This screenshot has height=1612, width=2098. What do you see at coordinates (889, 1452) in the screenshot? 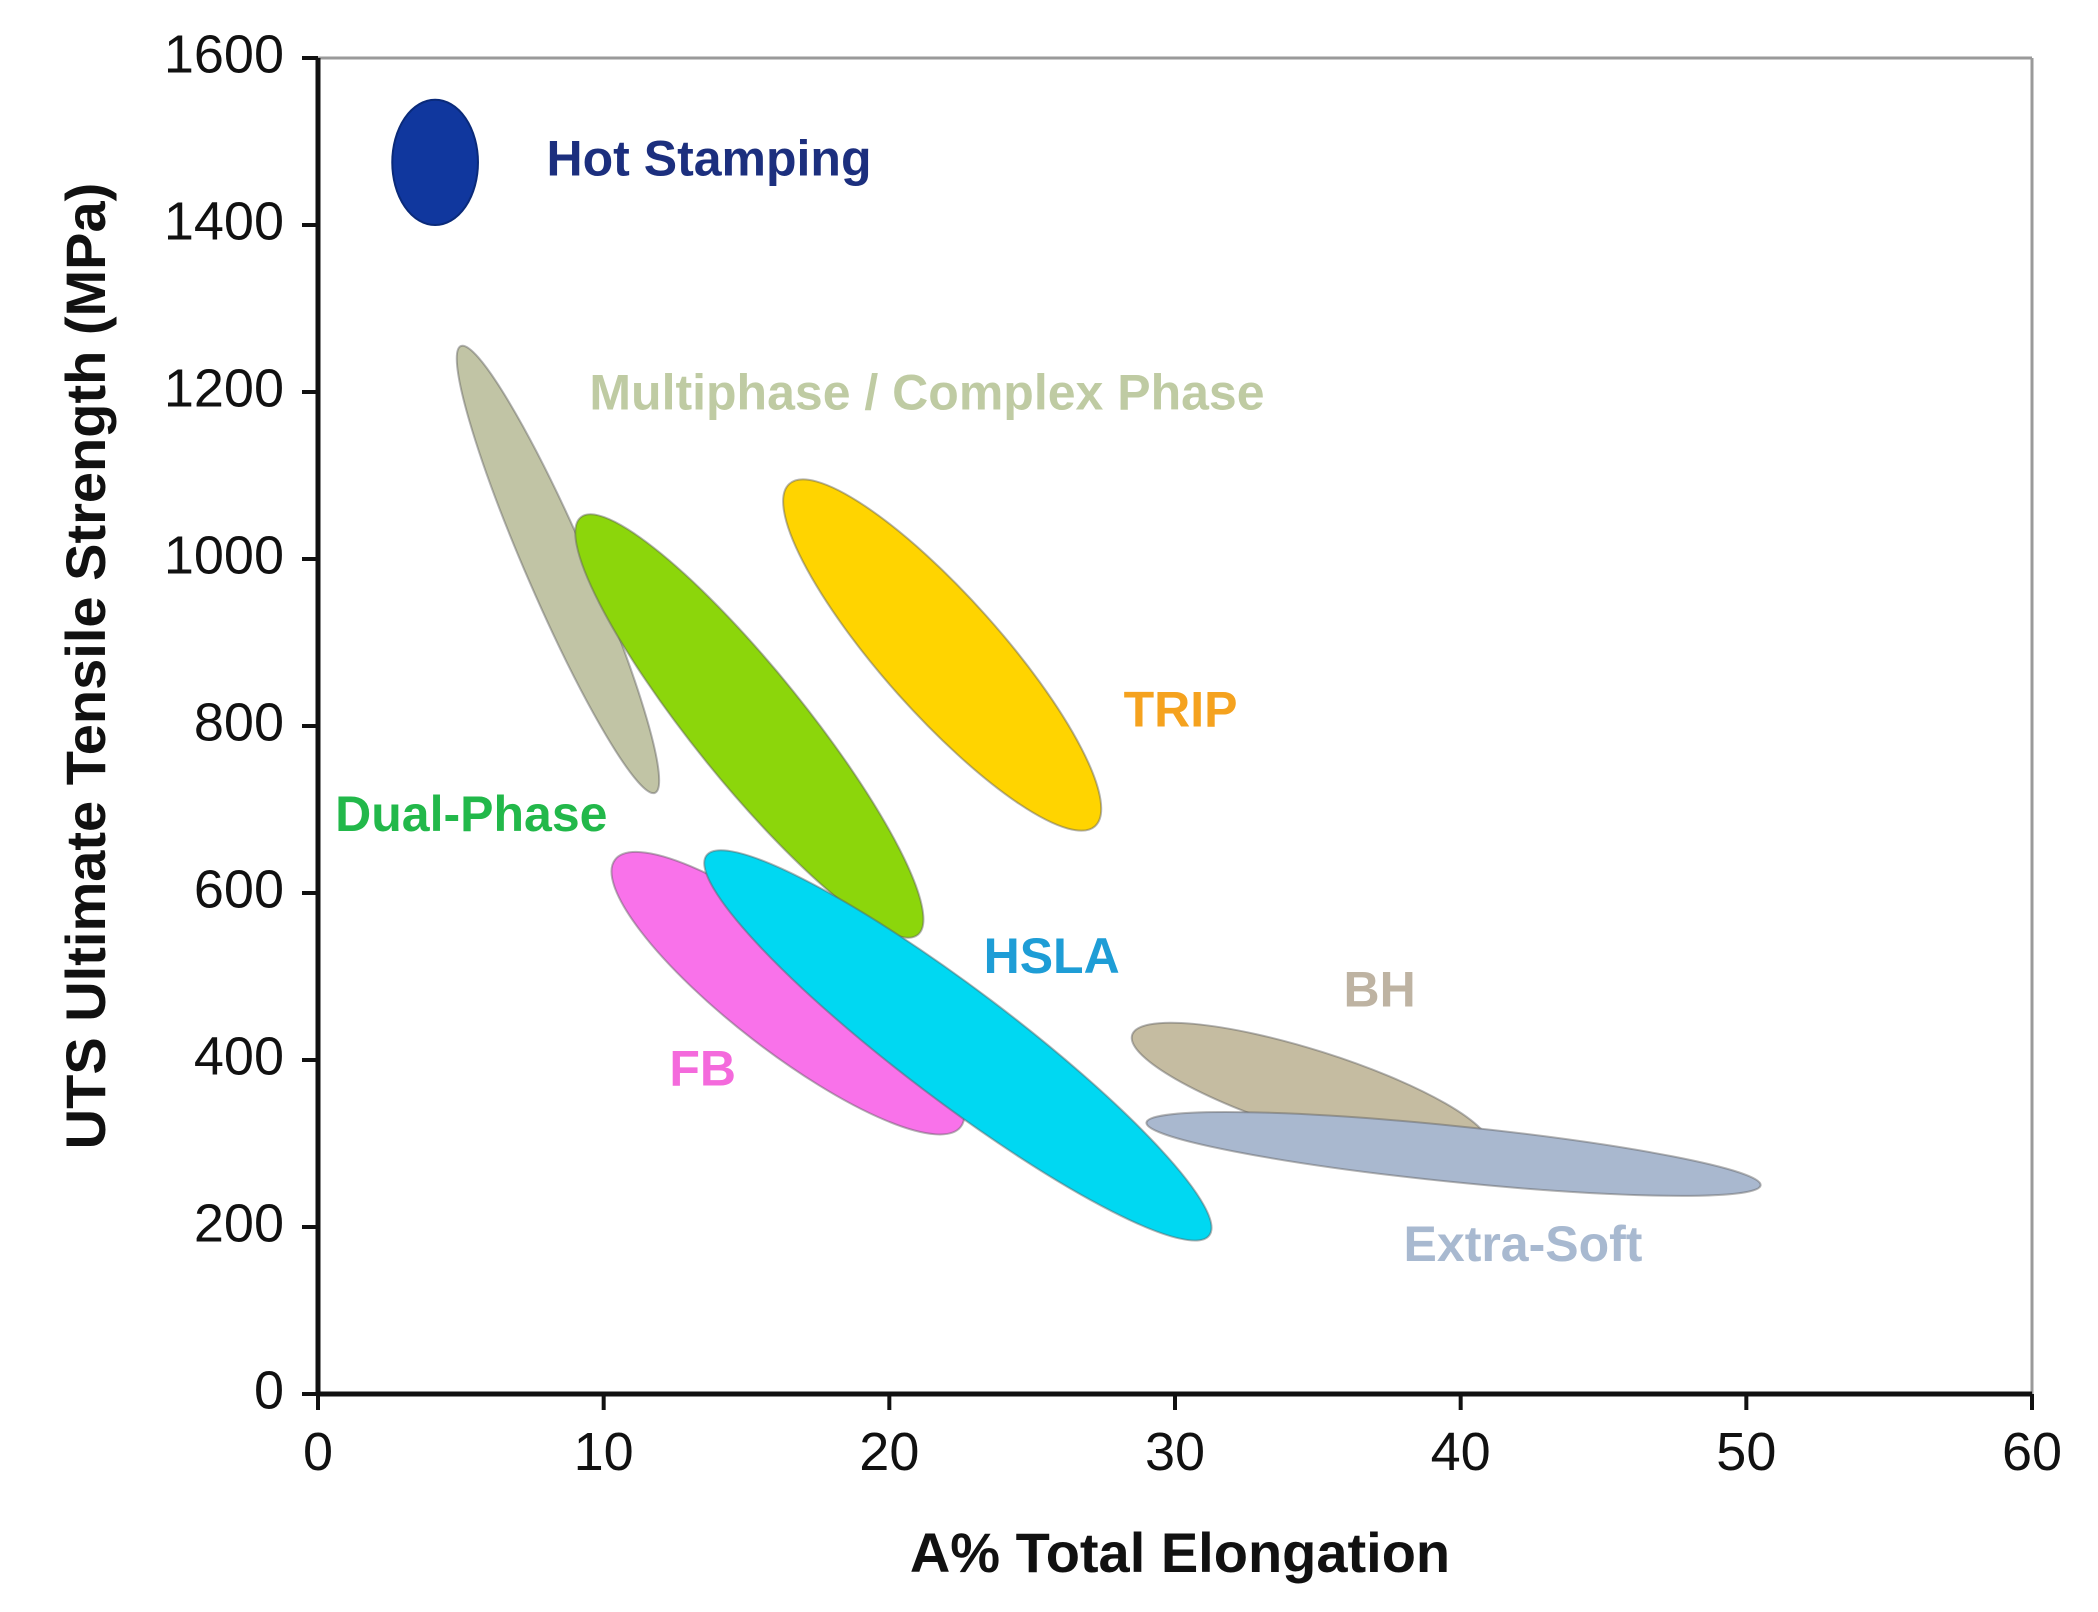
I see `x-tick-label: 20` at bounding box center [889, 1452].